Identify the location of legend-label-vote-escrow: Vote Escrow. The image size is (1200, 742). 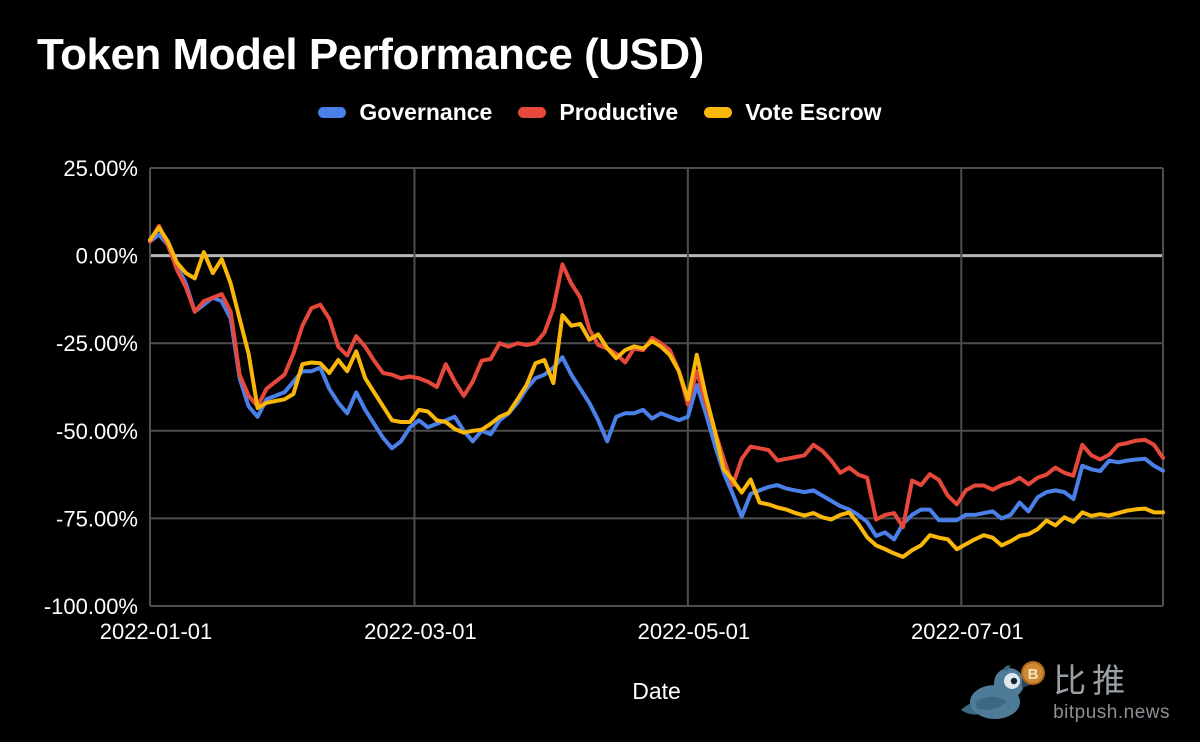
(813, 111).